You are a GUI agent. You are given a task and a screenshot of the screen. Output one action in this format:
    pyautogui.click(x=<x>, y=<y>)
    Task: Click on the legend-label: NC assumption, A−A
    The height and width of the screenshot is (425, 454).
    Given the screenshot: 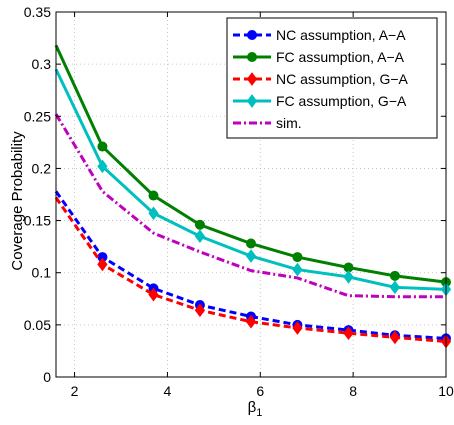 What is the action you would take?
    pyautogui.click(x=341, y=35)
    